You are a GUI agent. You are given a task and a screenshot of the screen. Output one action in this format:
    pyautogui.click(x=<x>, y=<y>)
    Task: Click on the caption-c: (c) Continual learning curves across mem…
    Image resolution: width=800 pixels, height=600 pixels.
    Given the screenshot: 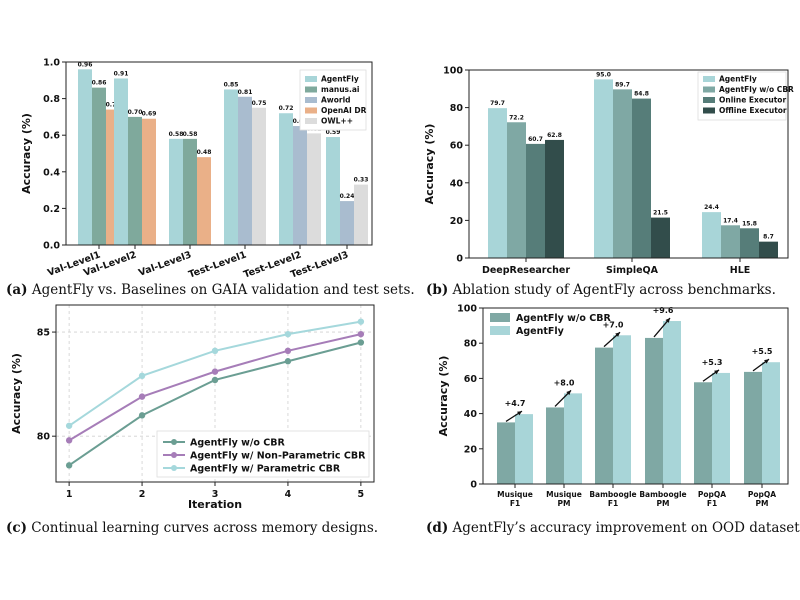 What is the action you would take?
    pyautogui.click(x=192, y=528)
    